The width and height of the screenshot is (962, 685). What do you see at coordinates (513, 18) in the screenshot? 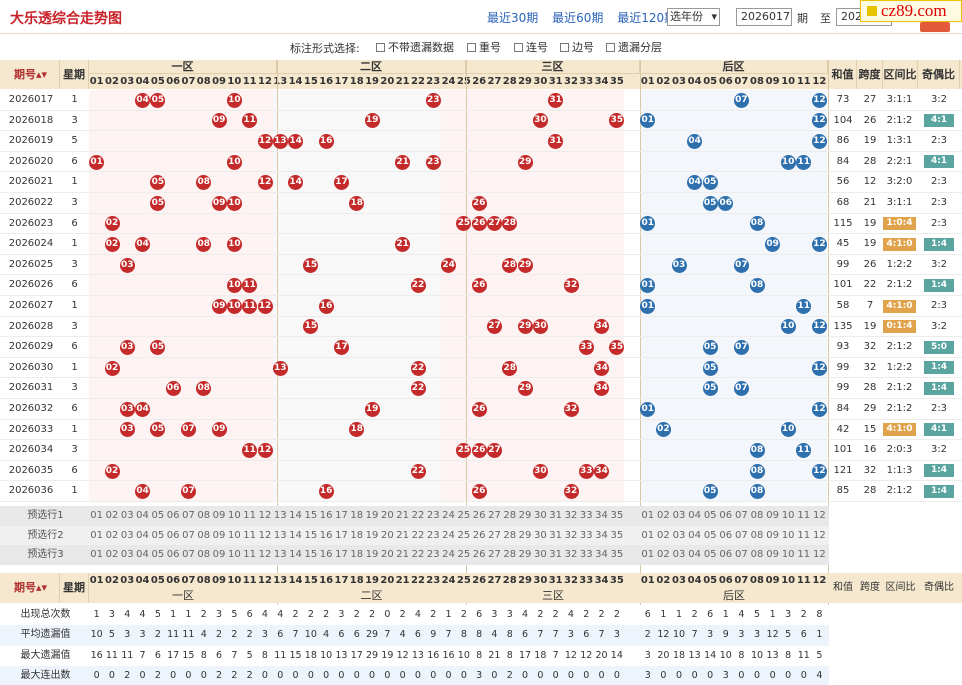
I see `recent-30-link: 最近30期` at bounding box center [513, 18].